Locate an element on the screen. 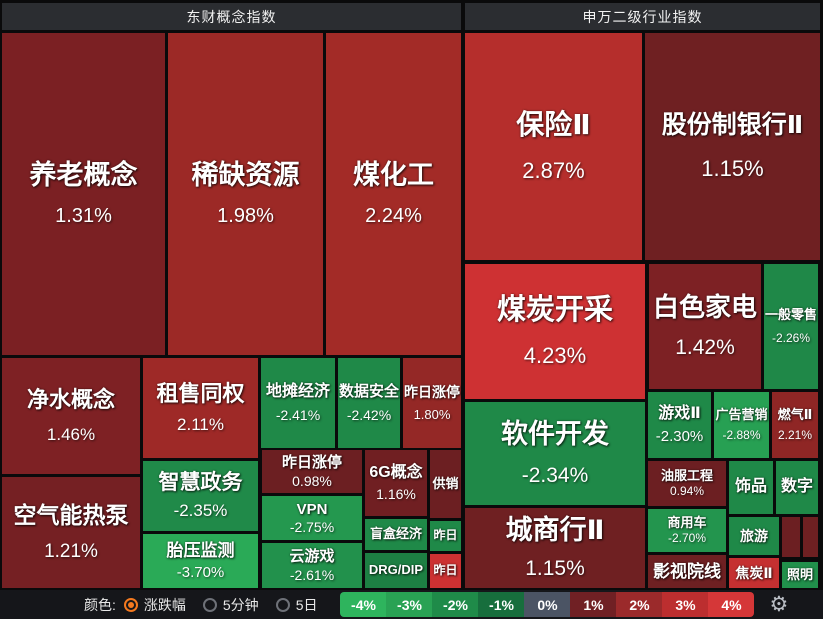  treemap-tile: 广告营销 -2.88% is located at coordinates (741, 425).